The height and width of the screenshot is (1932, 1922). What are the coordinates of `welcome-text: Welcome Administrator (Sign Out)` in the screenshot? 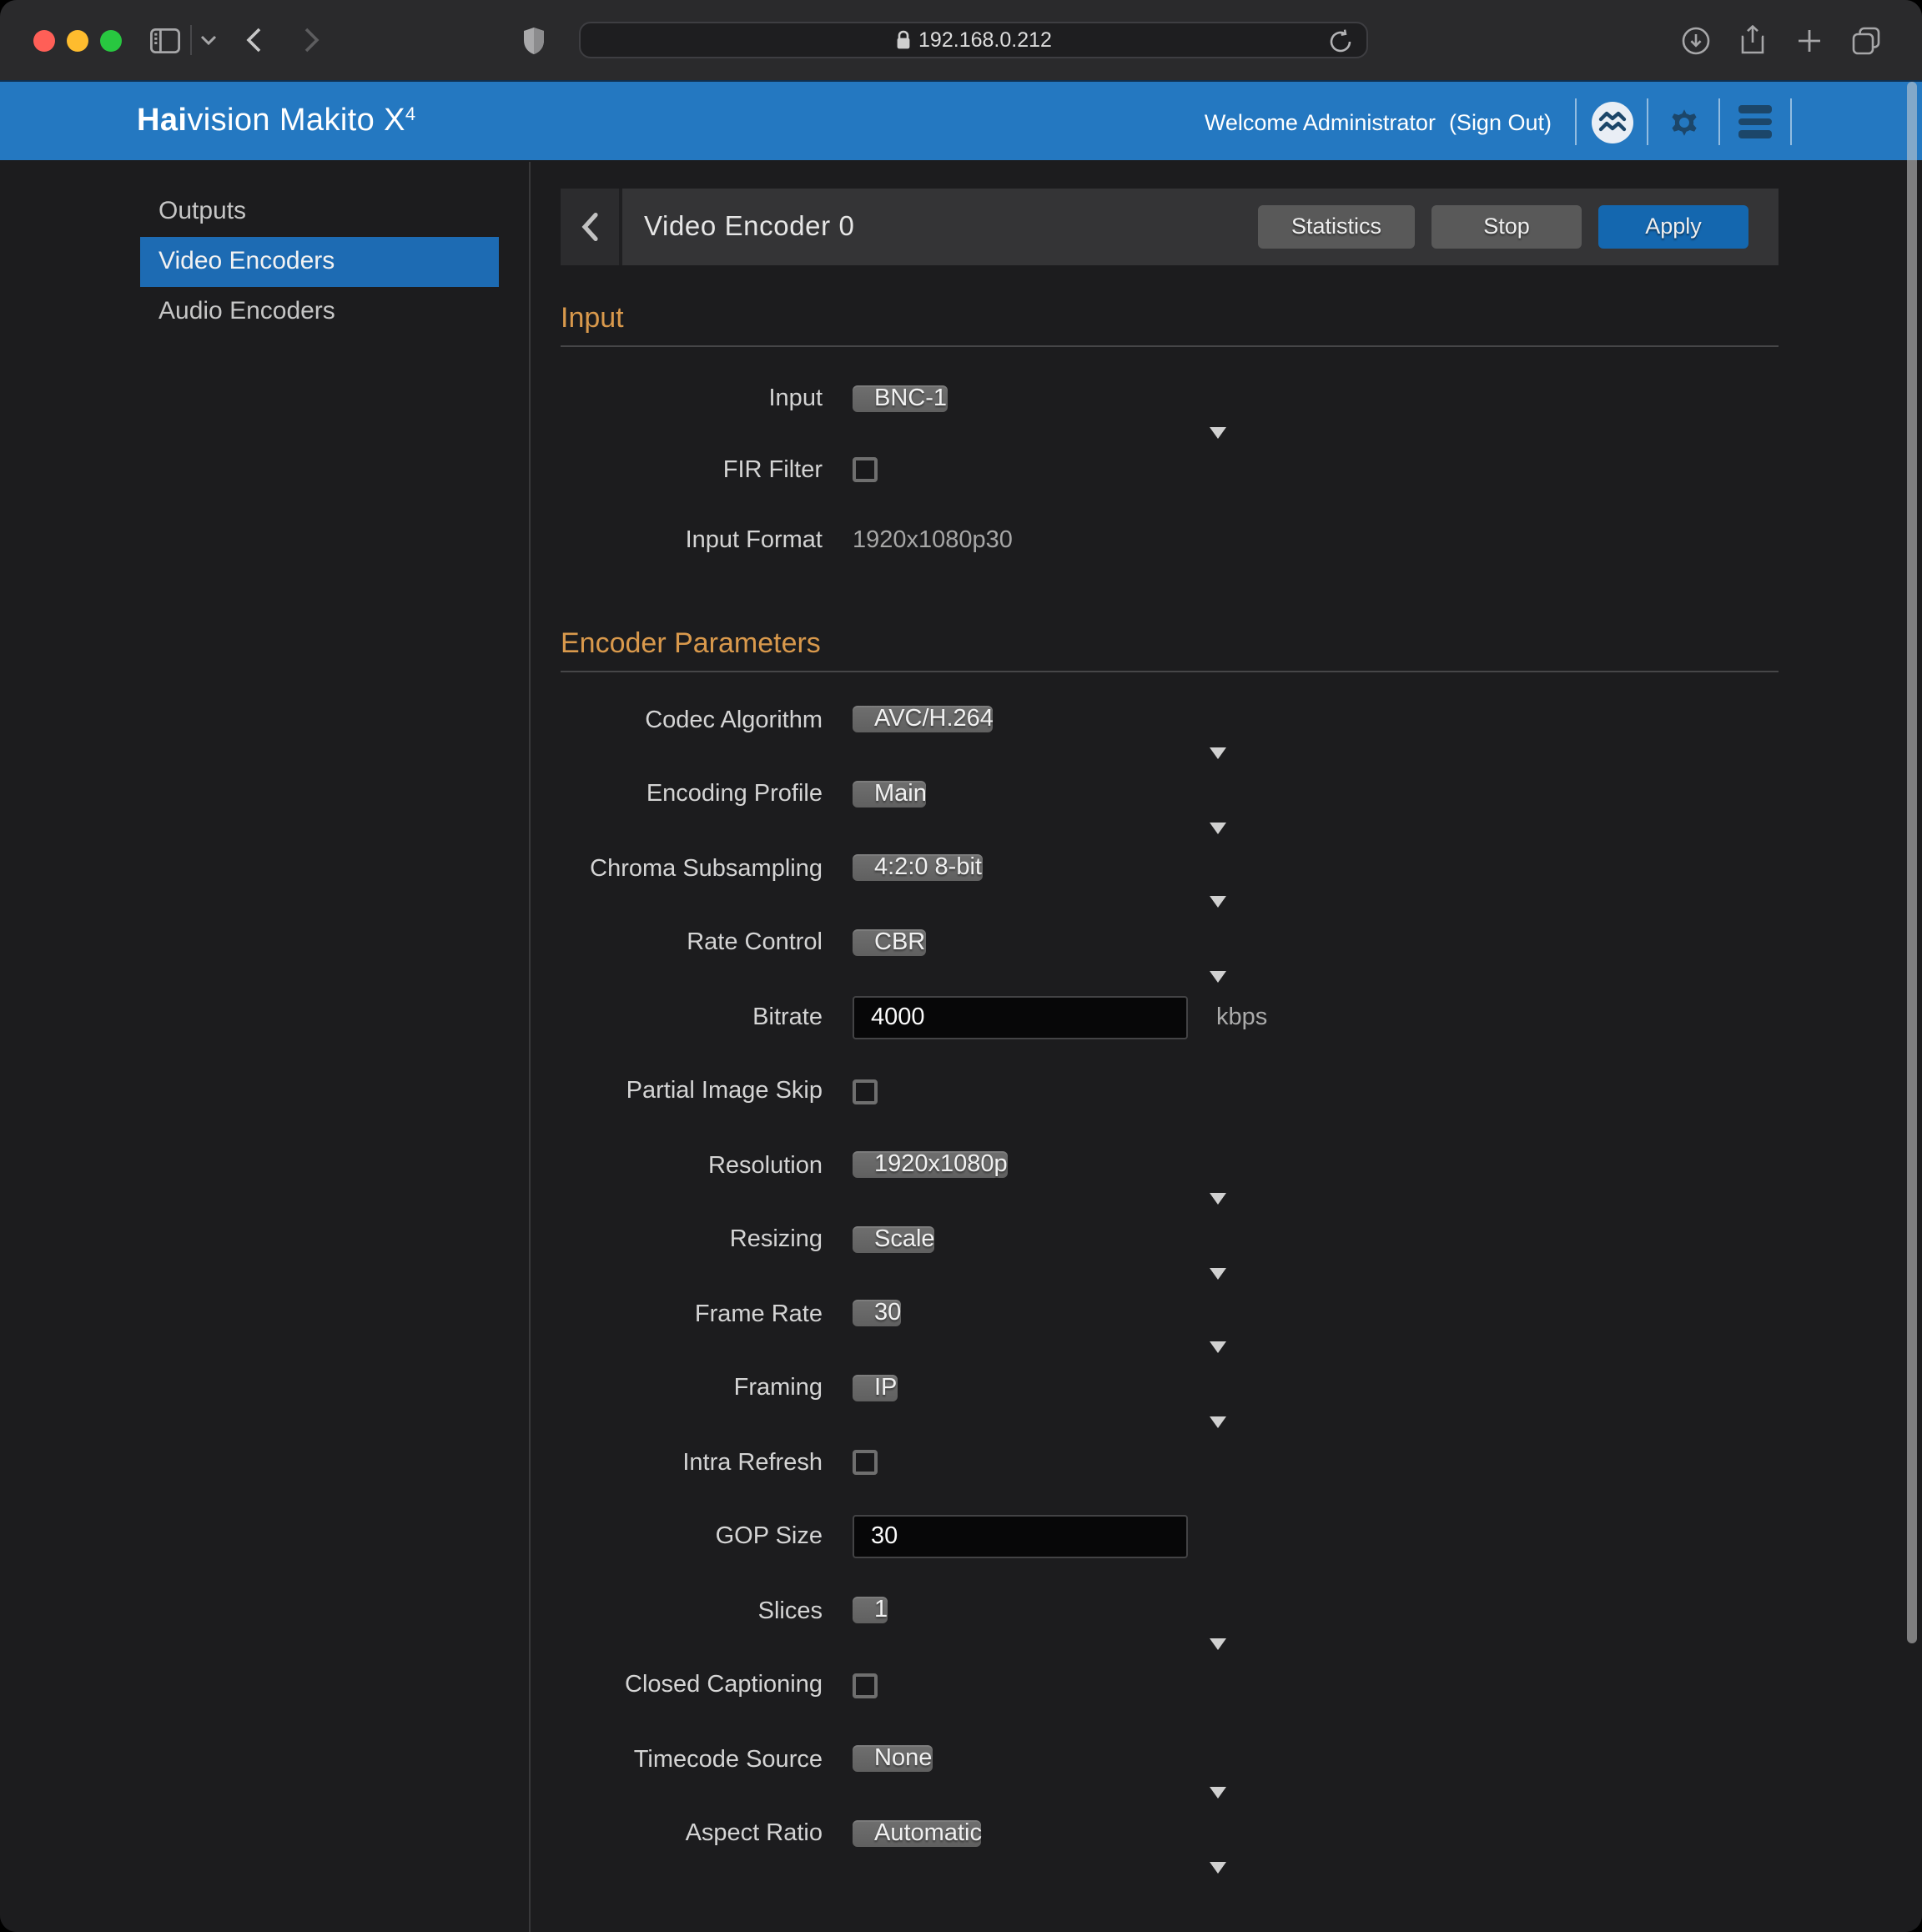 It's located at (1378, 121).